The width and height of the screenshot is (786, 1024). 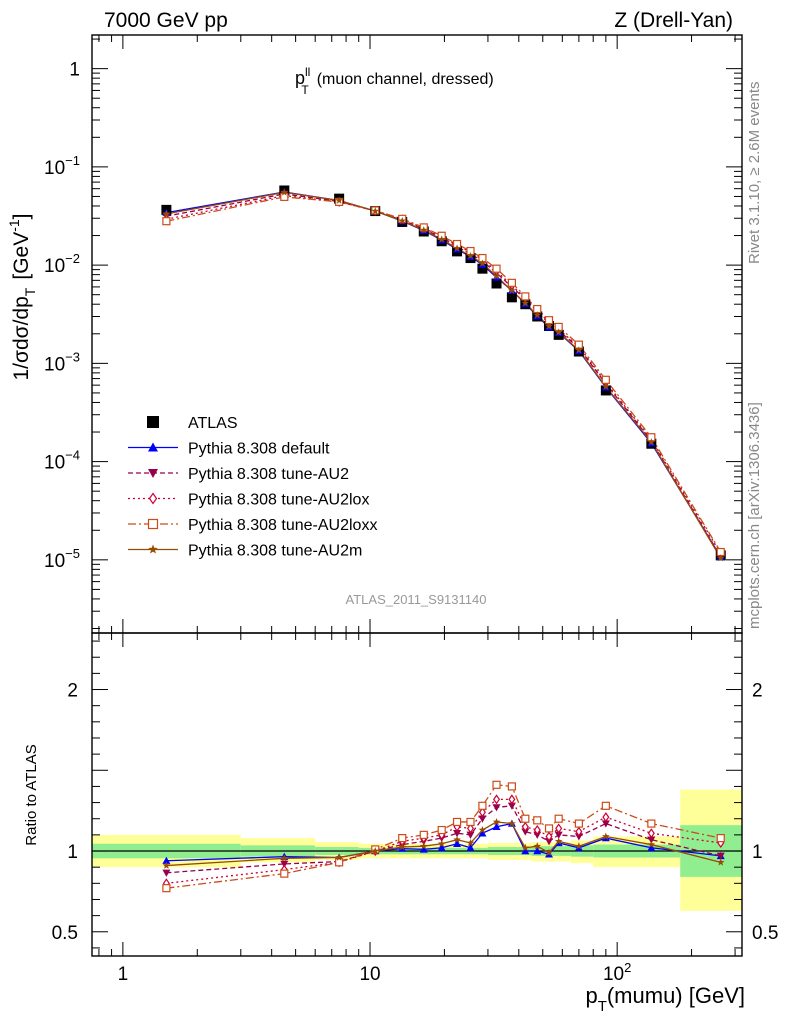 What do you see at coordinates (30, 291) in the screenshot?
I see `main-ylabel-sub: T` at bounding box center [30, 291].